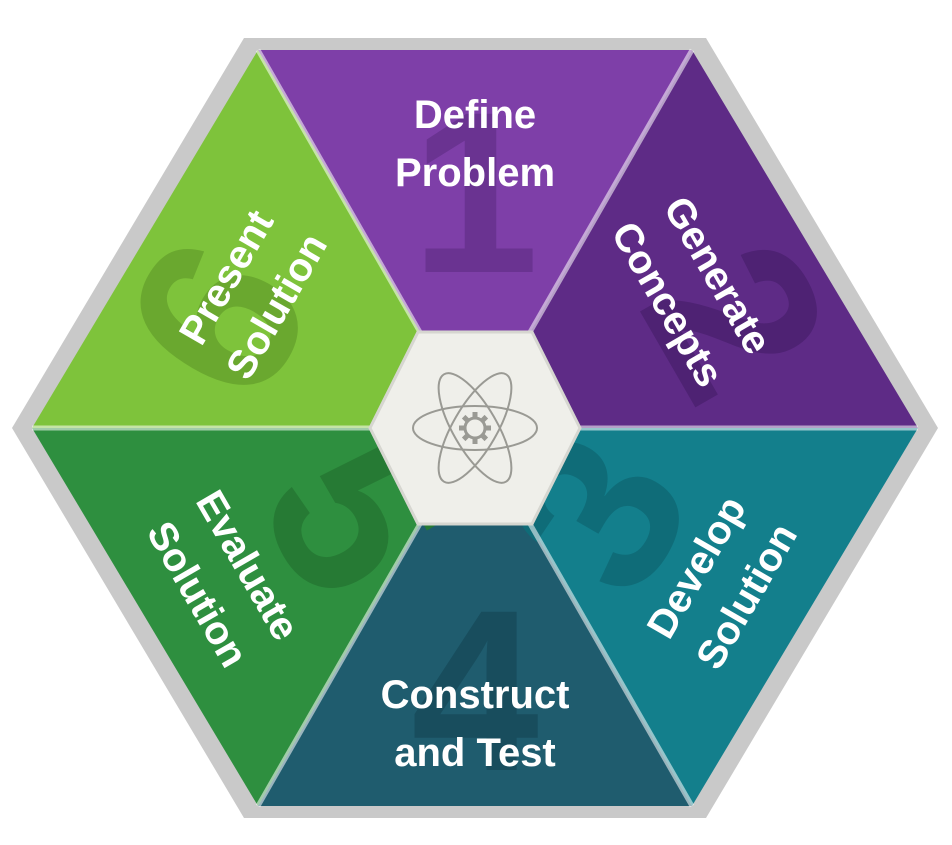 This screenshot has height=845, width=952. I want to click on label-construct-and-test-line-1: Construct, so click(475, 695).